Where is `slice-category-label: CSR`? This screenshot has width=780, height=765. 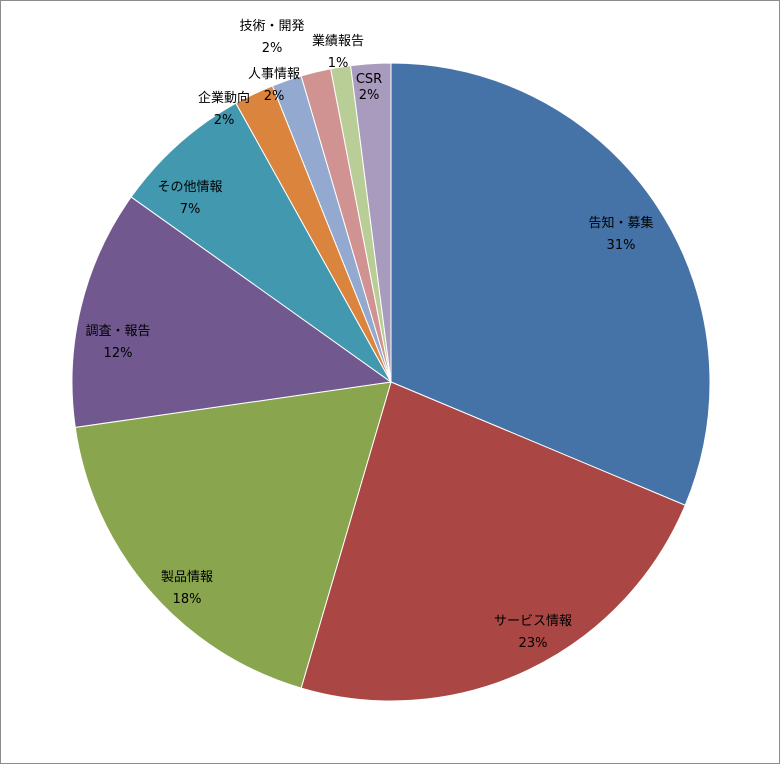
slice-category-label: CSR is located at coordinates (369, 79).